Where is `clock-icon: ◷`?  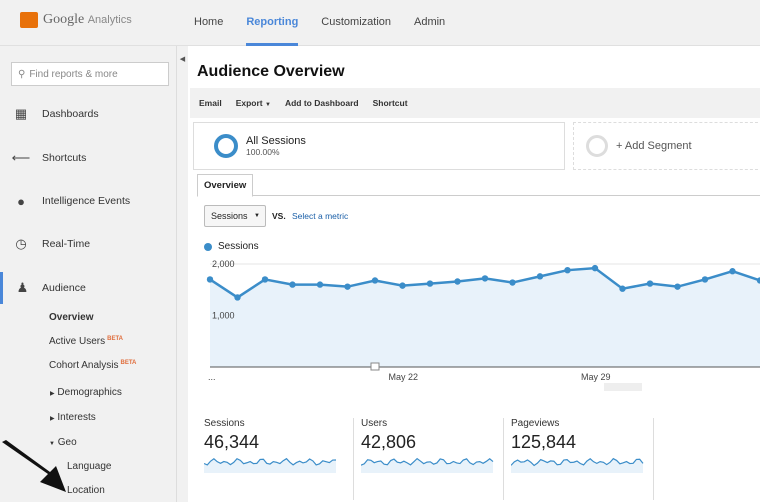
clock-icon: ◷ is located at coordinates (21, 243).